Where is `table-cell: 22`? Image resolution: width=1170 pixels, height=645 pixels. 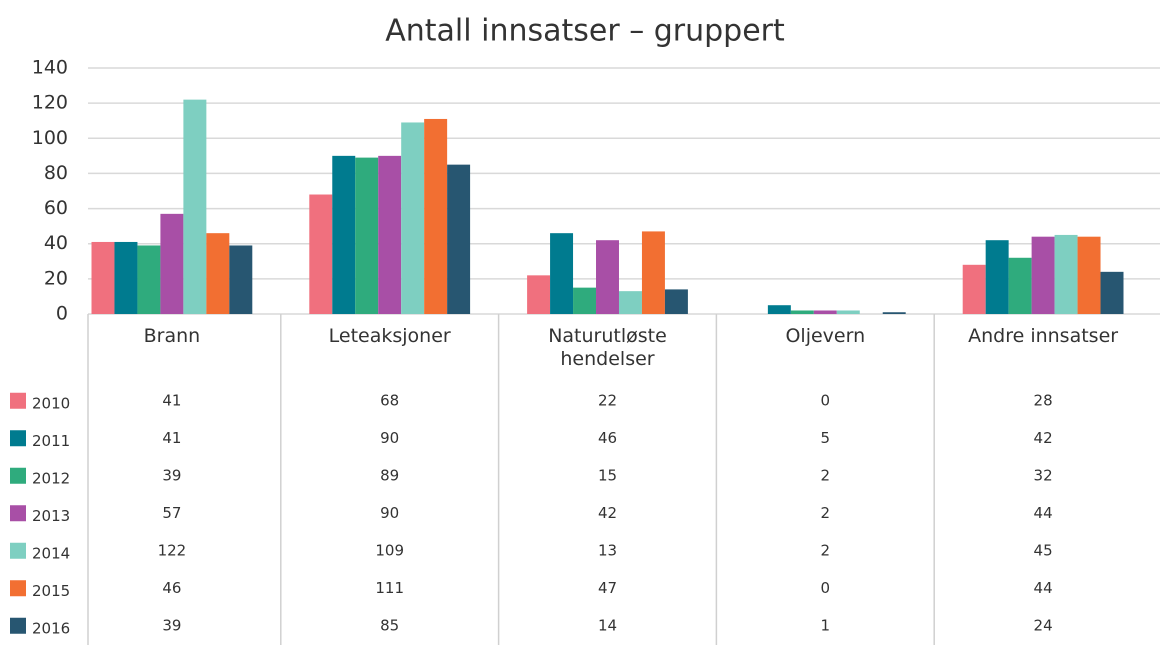 table-cell: 22 is located at coordinates (607, 400).